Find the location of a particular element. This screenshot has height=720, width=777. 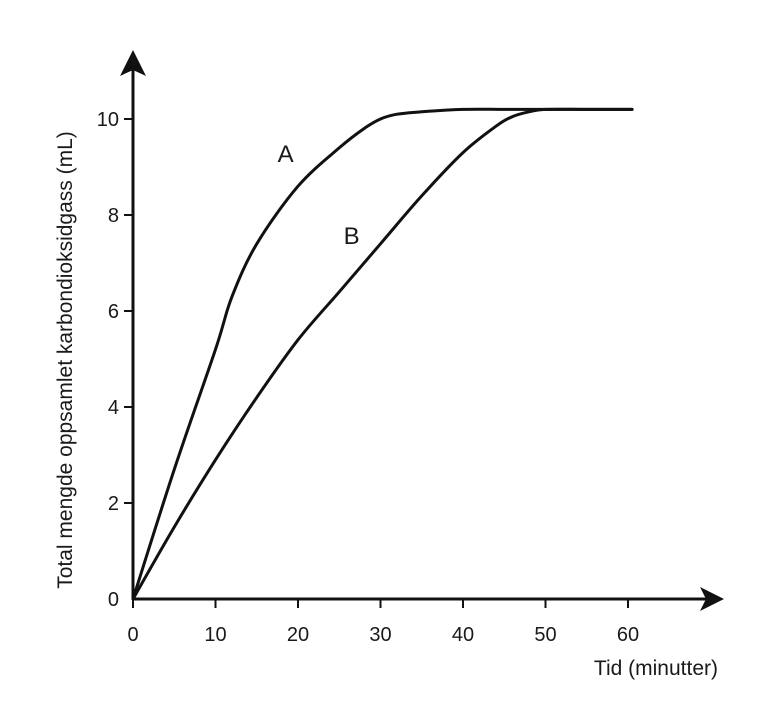

x-tick-label: 30 is located at coordinates (380, 635).